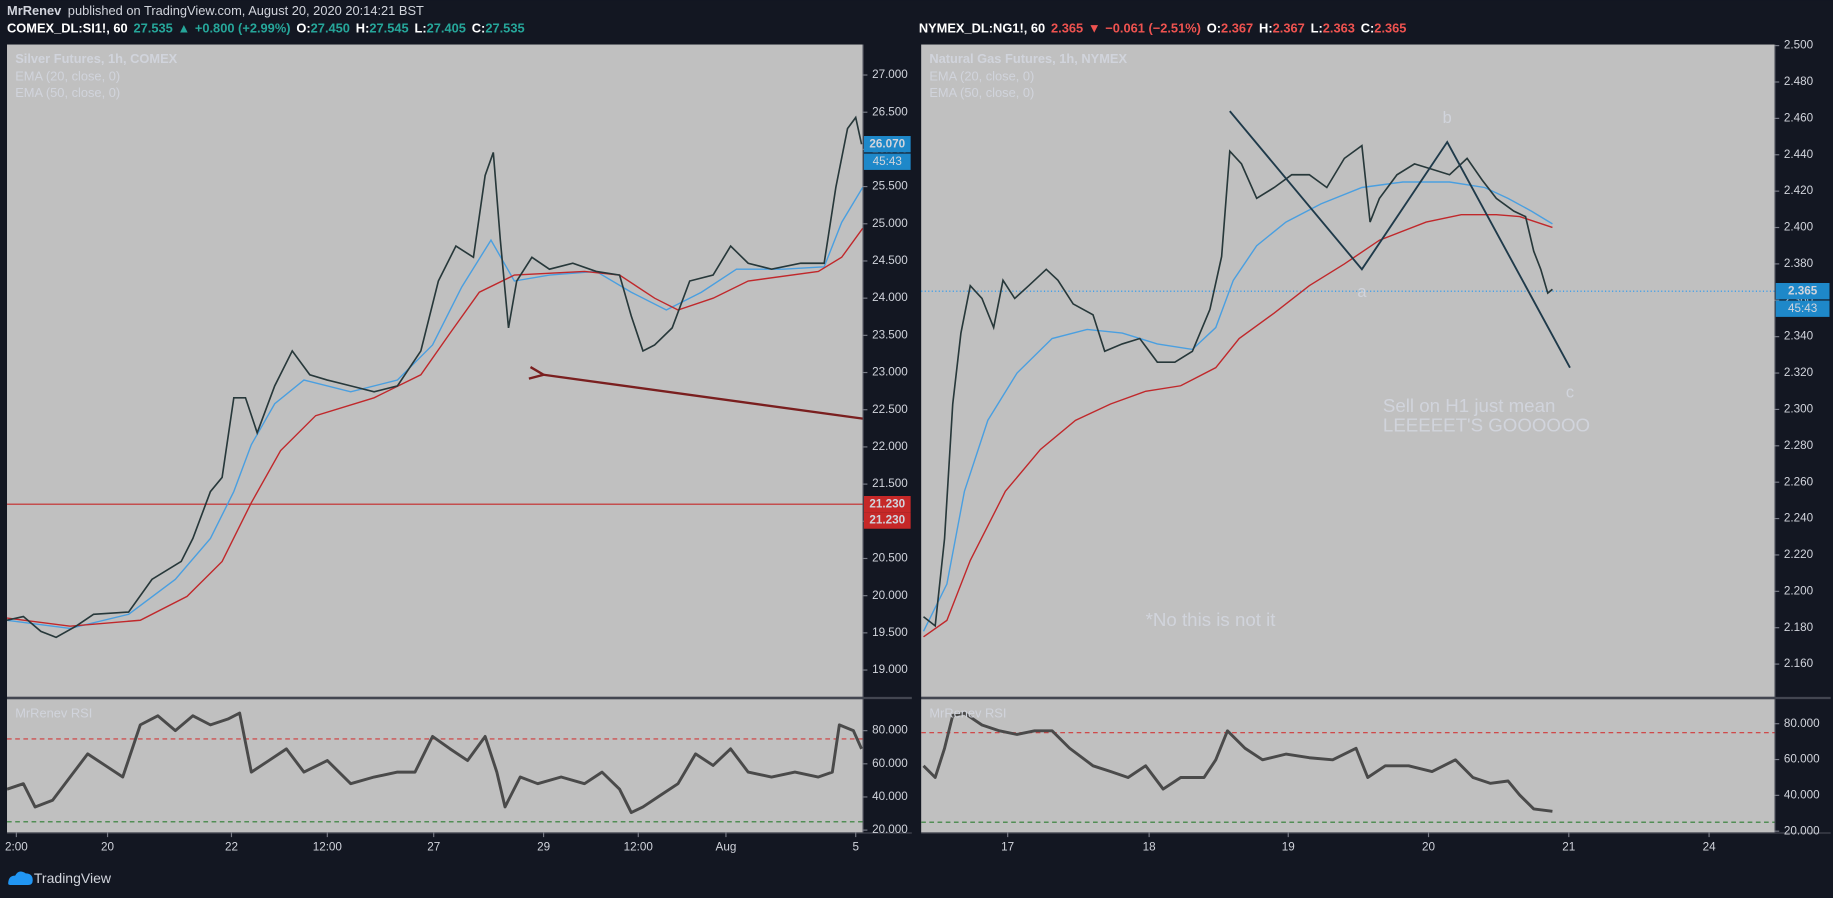 This screenshot has height=898, width=1833. I want to click on header-author: MrRenev, so click(34, 10).